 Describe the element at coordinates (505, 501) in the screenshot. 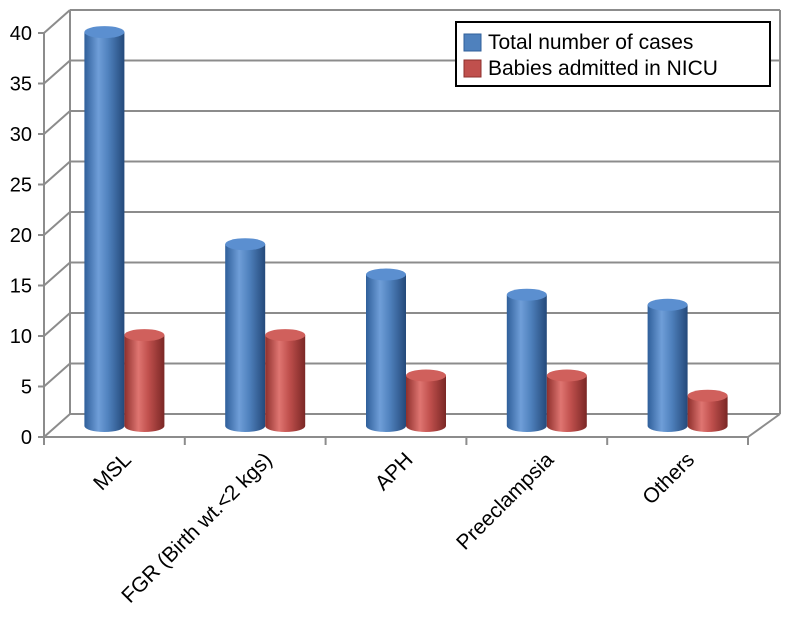

I see `x-category-label: Preeclampsia` at that location.